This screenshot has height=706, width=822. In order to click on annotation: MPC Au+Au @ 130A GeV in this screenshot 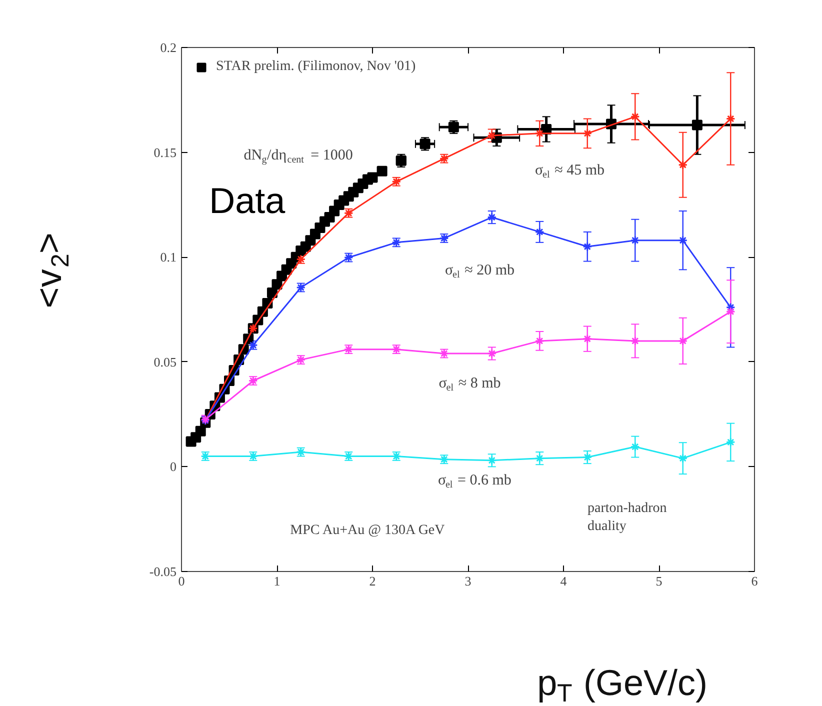, I will do `click(367, 530)`.